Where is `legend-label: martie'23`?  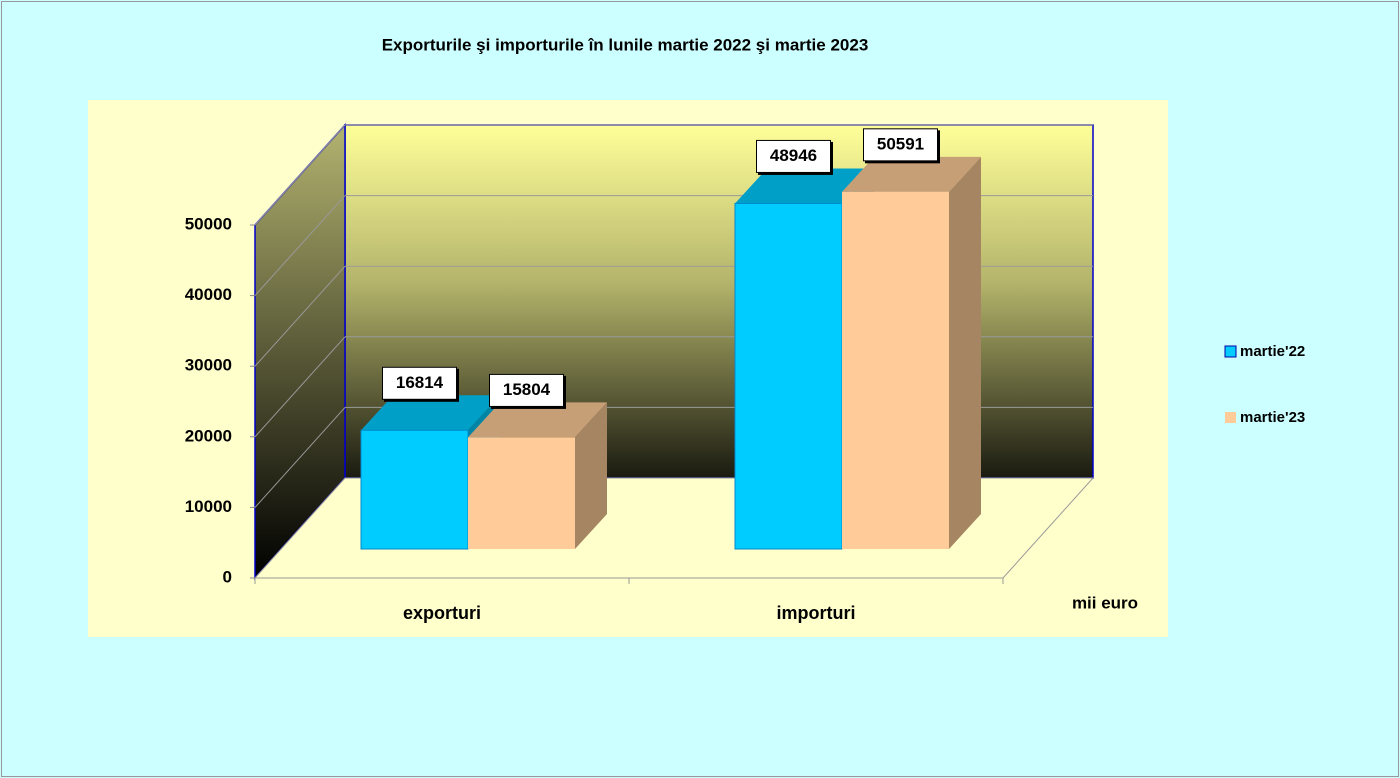
legend-label: martie'23 is located at coordinates (1272, 417).